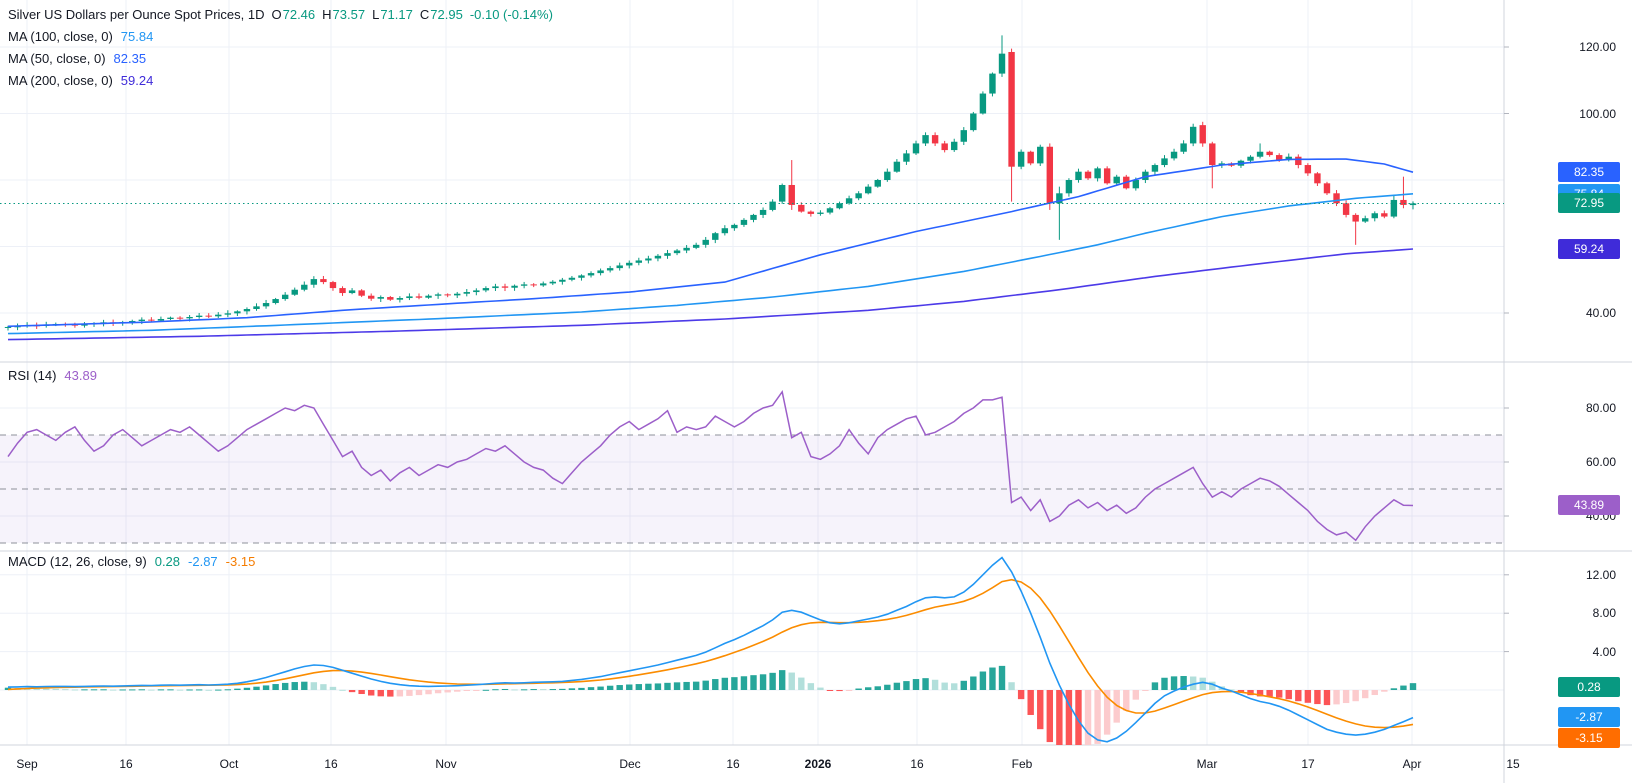  Describe the element at coordinates (1604, 651) in the screenshot. I see `macd-tick-4.00: 4.00` at that location.